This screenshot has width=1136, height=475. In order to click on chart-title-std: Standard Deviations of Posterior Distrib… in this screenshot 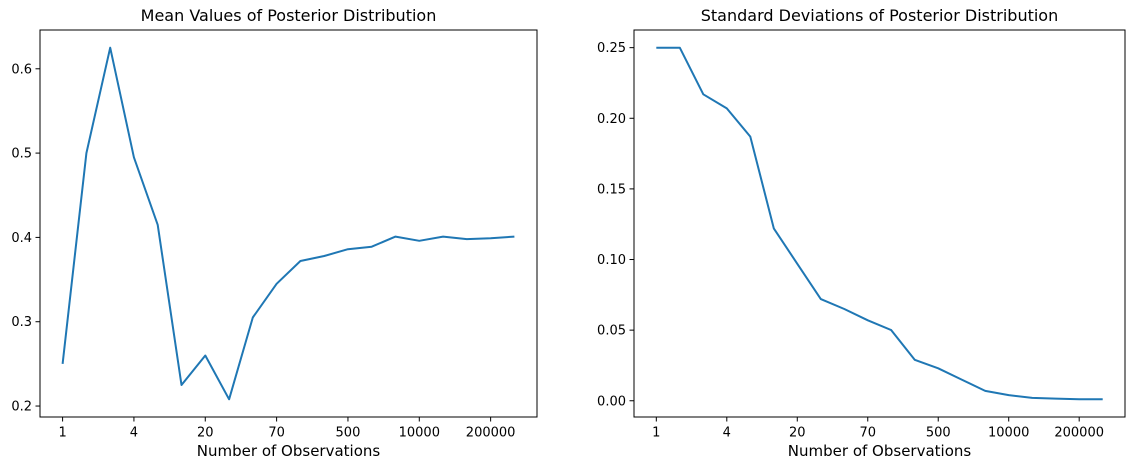, I will do `click(879, 15)`.